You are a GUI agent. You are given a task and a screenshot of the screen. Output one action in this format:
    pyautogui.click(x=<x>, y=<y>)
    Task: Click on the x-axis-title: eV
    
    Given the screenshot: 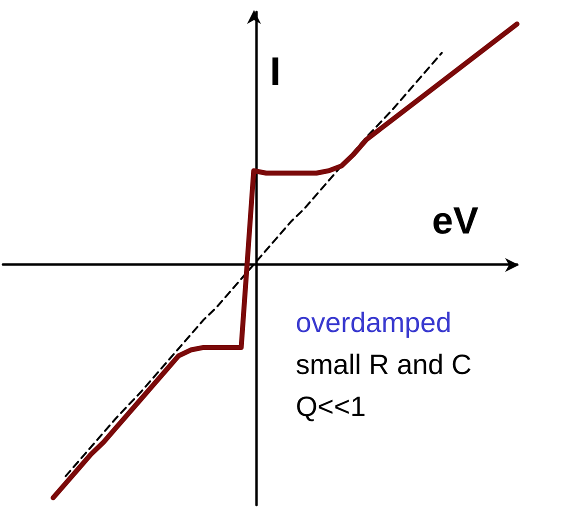 What is the action you would take?
    pyautogui.click(x=456, y=221)
    